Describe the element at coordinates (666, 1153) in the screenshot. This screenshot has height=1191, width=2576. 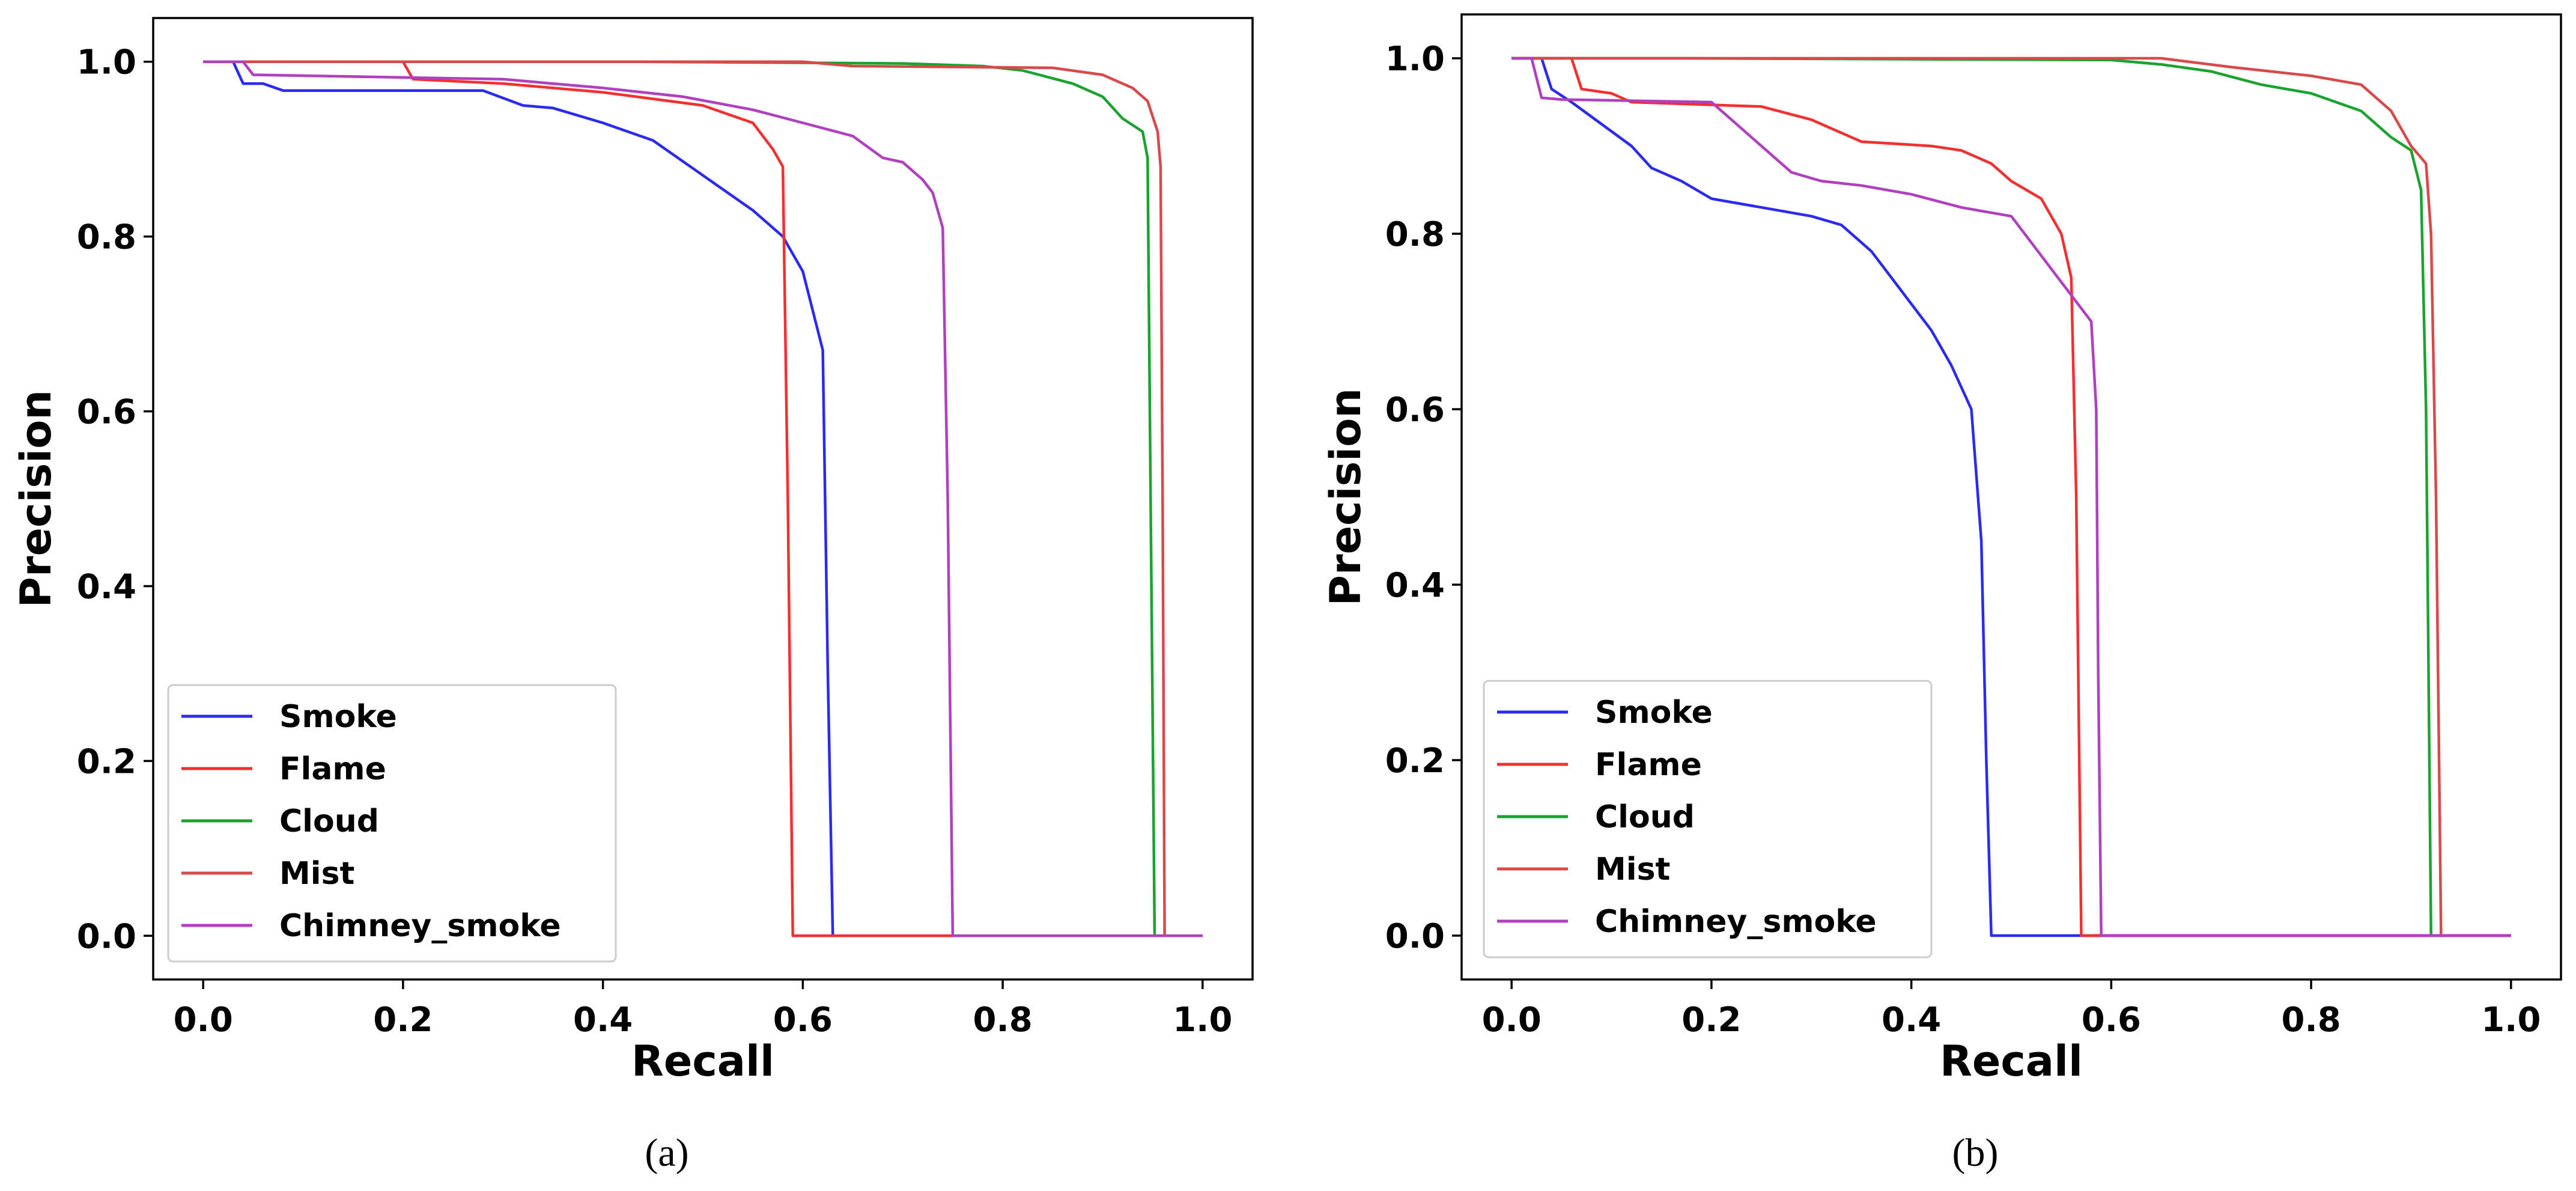
I see `panel-label: (a)` at that location.